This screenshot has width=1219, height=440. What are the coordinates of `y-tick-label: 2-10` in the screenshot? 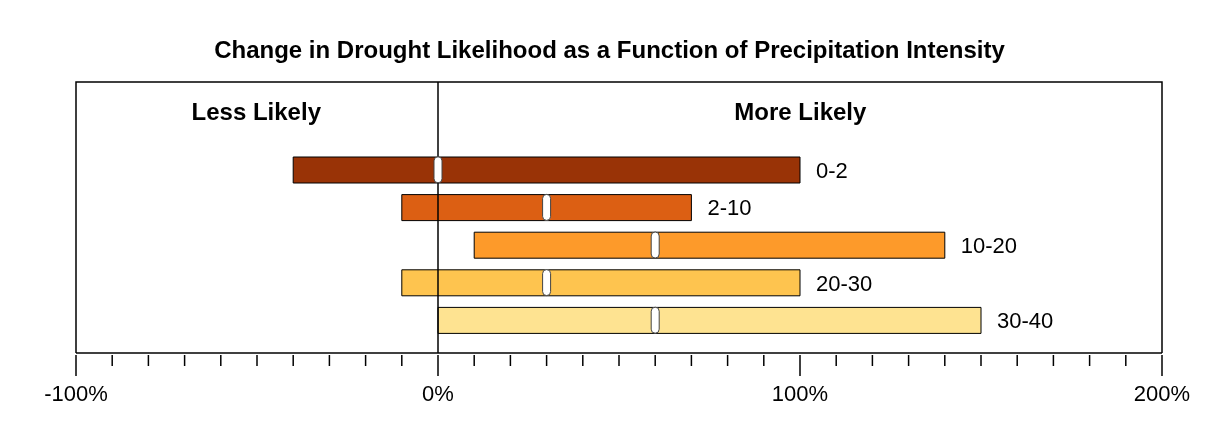 It's located at (729, 208).